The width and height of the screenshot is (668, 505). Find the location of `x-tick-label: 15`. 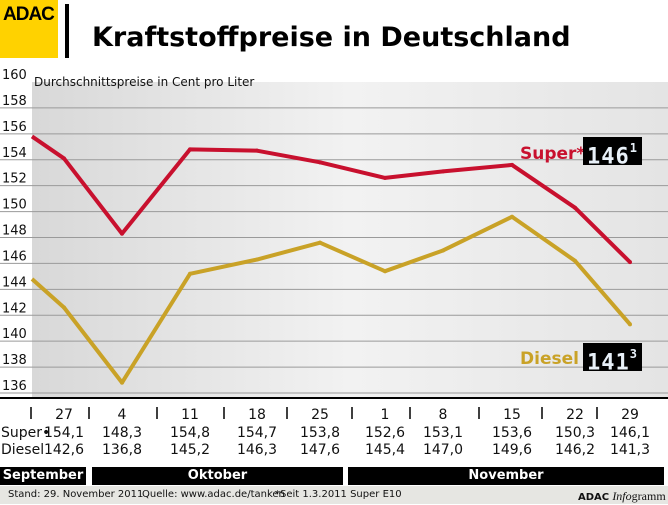

x-tick-label: 15 is located at coordinates (512, 415).